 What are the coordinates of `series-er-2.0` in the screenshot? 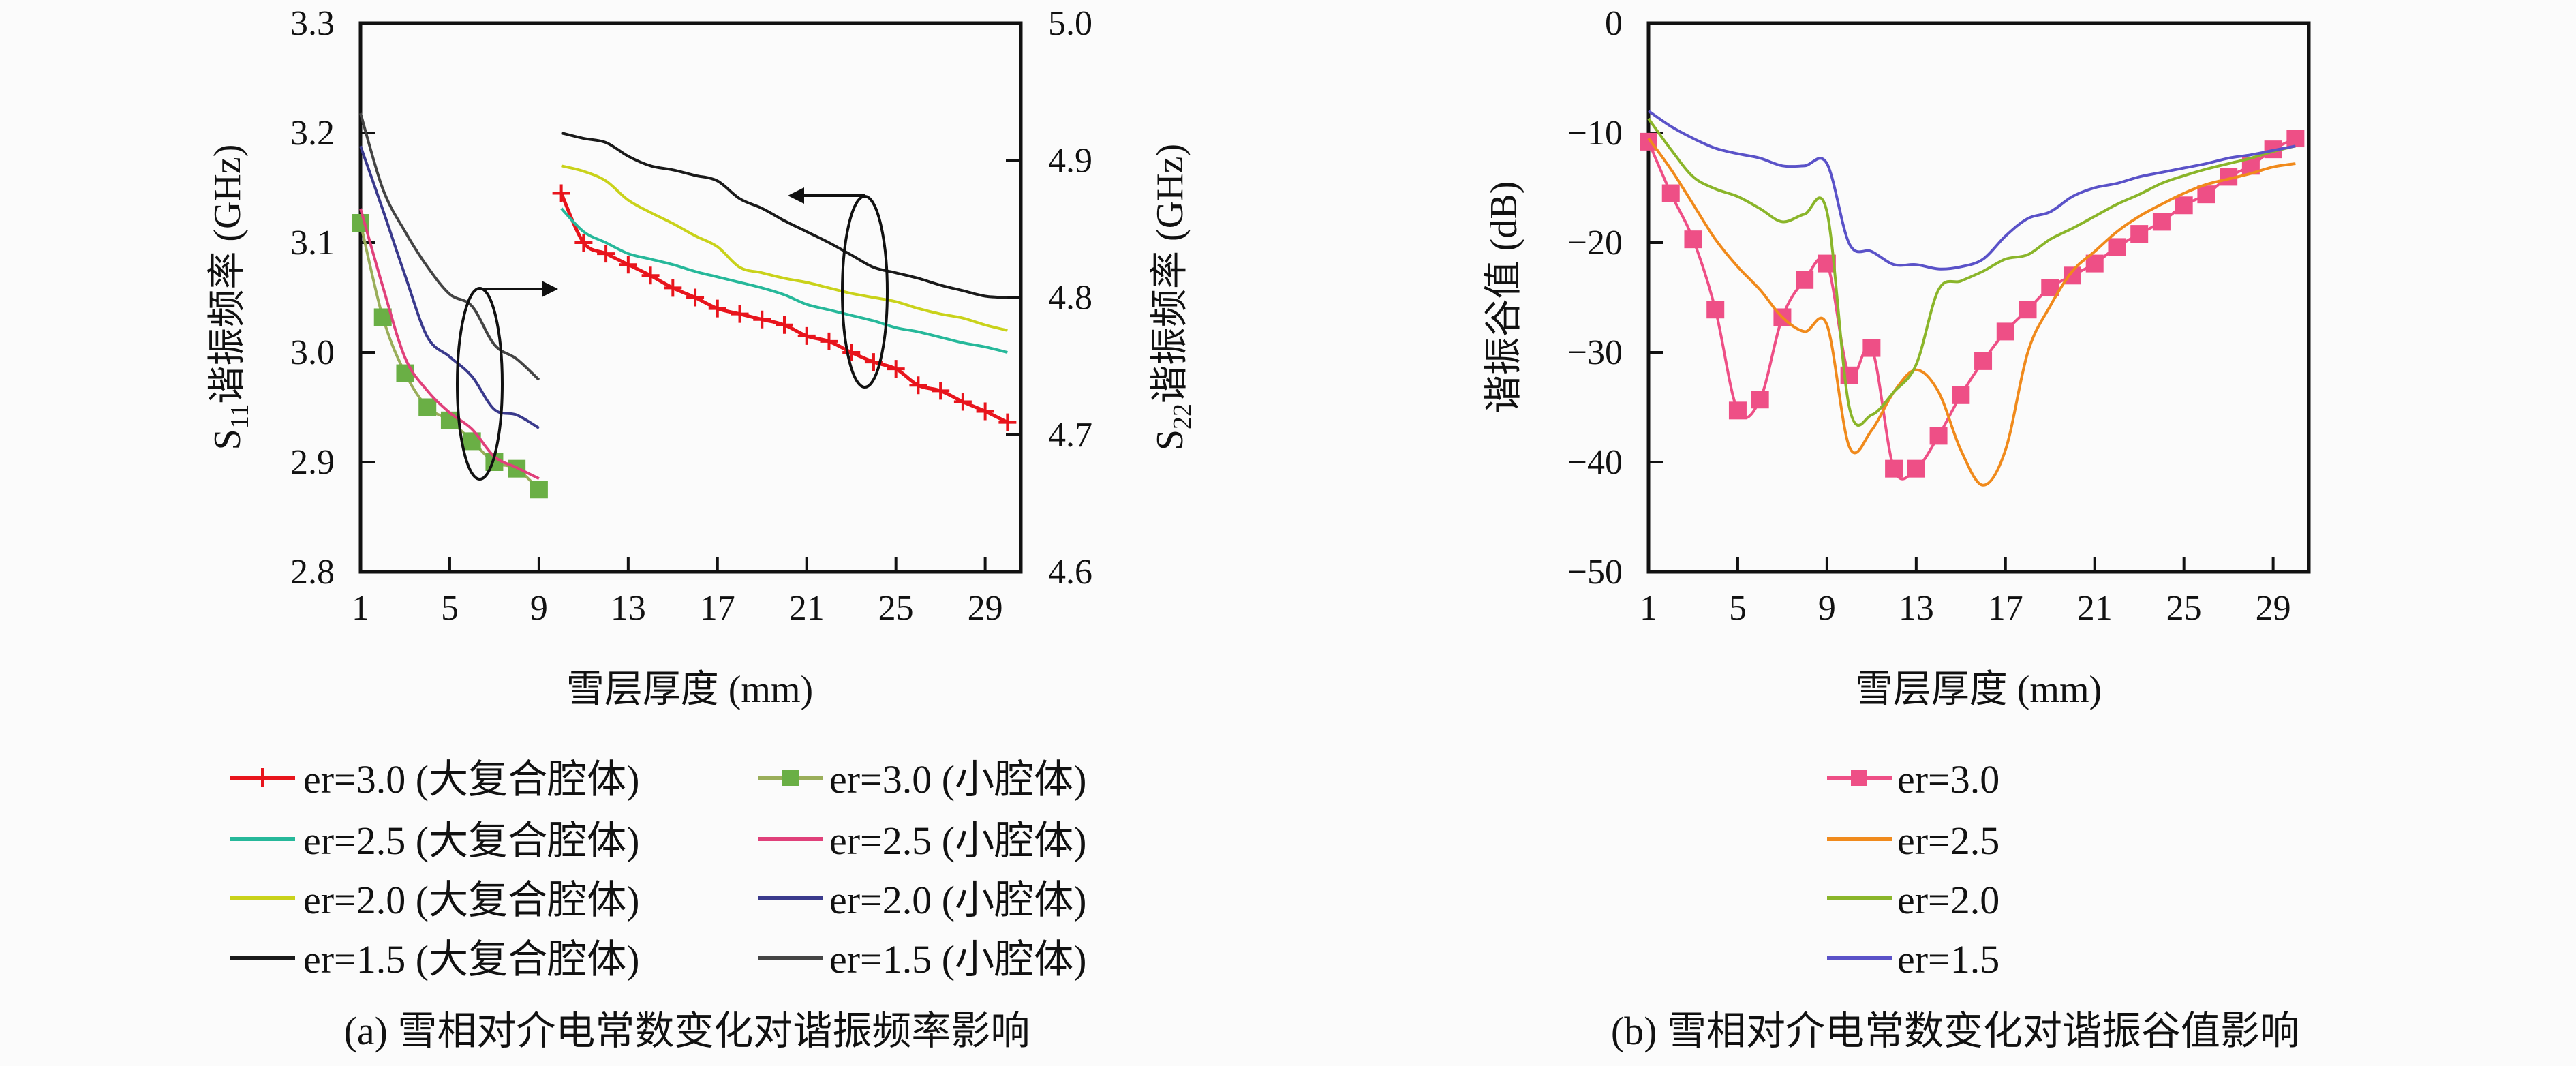 It's located at (1972, 272).